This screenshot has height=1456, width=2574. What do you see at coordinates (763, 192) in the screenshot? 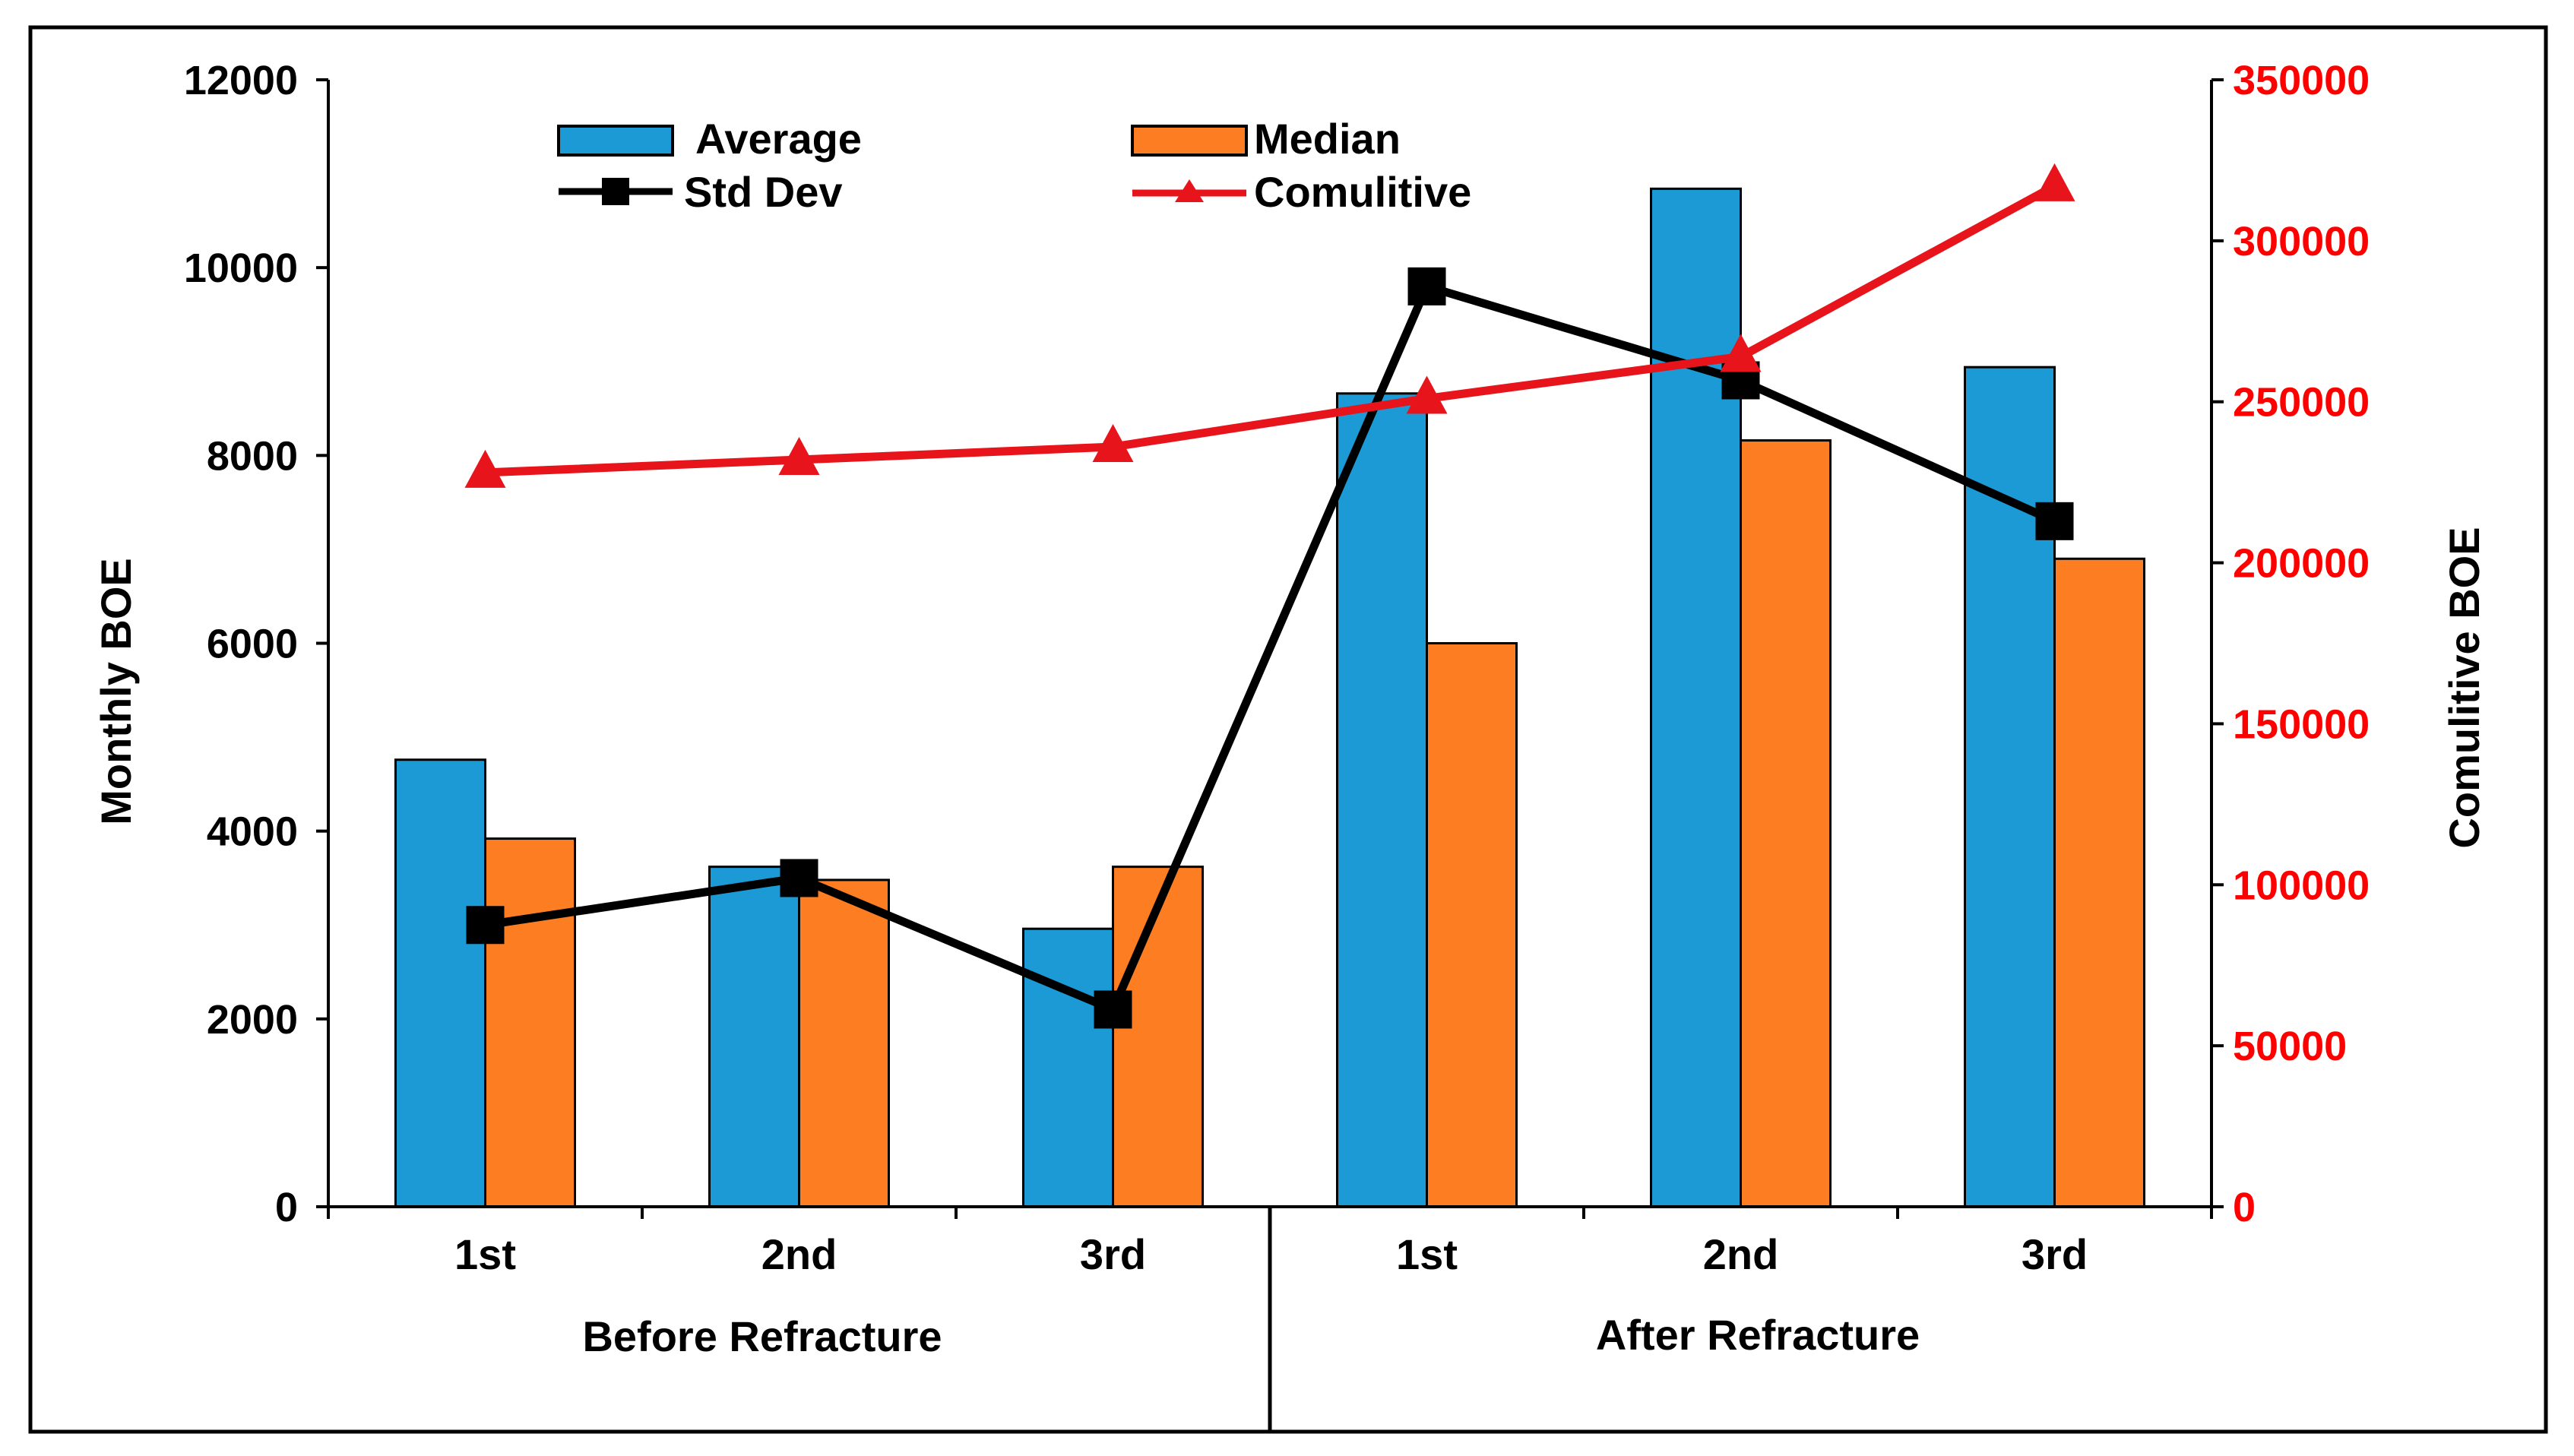
I see `legend-label-std-dev: Std Dev` at bounding box center [763, 192].